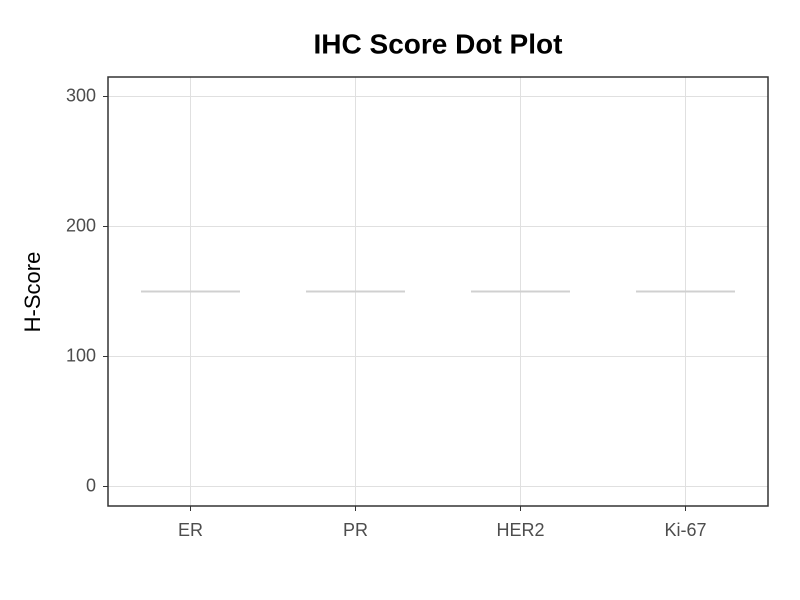 This screenshot has height=600, width=800. Describe the element at coordinates (32, 292) in the screenshot. I see `y-axis-label: H-Score` at that location.